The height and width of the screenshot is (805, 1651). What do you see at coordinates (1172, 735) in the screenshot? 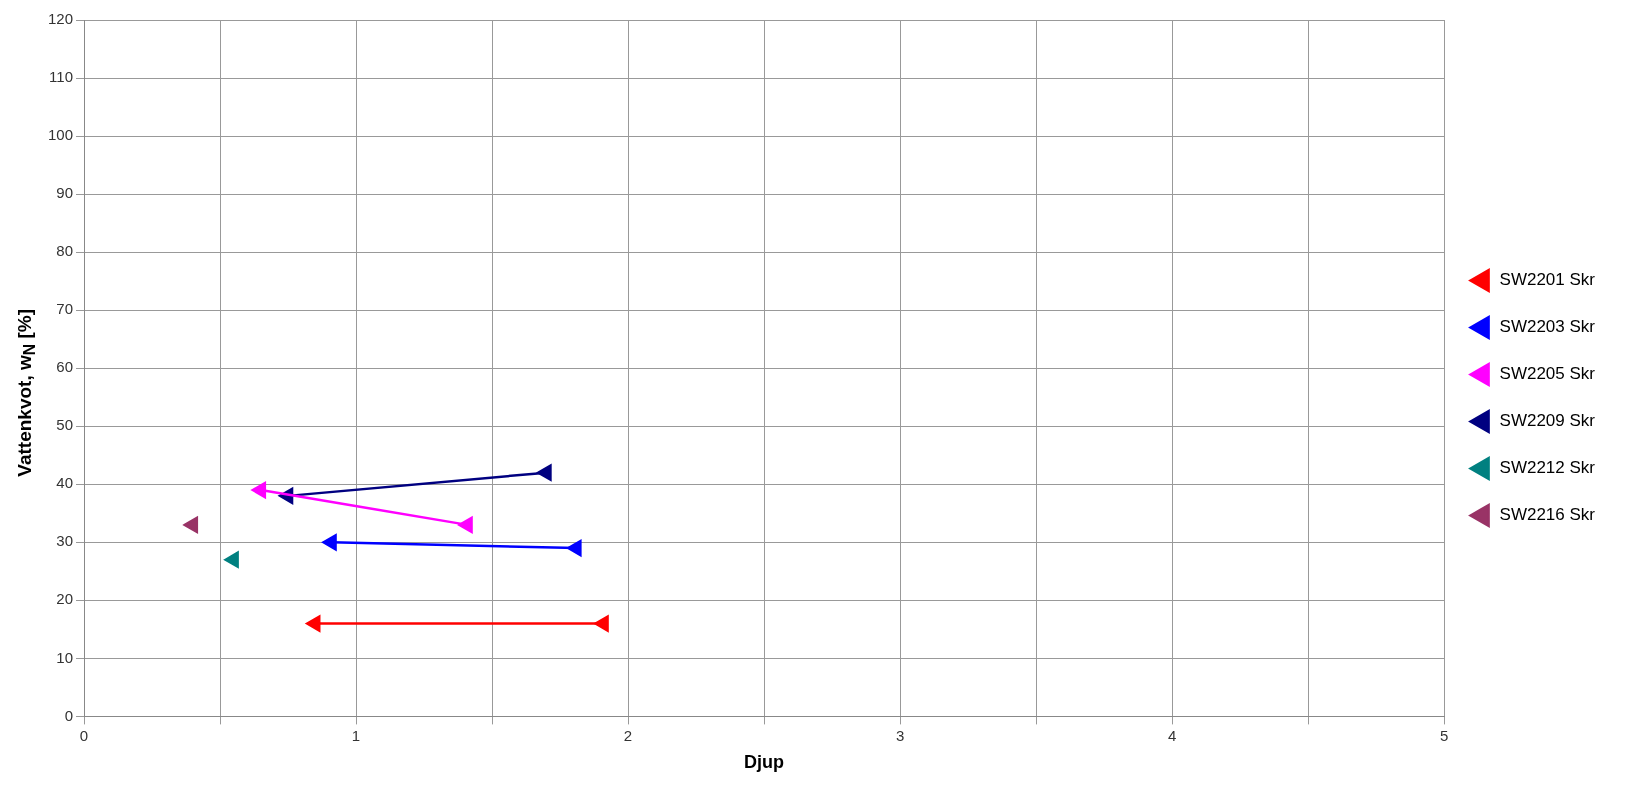
I see `x-tick-label: 4` at bounding box center [1172, 735].